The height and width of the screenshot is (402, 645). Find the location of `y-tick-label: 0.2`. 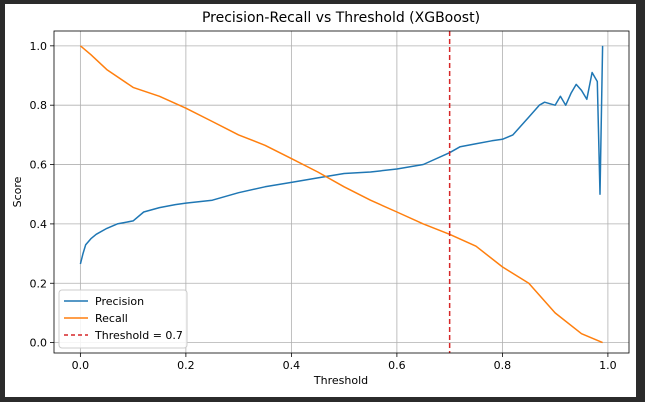

y-tick-label: 0.2 is located at coordinates (39, 283).